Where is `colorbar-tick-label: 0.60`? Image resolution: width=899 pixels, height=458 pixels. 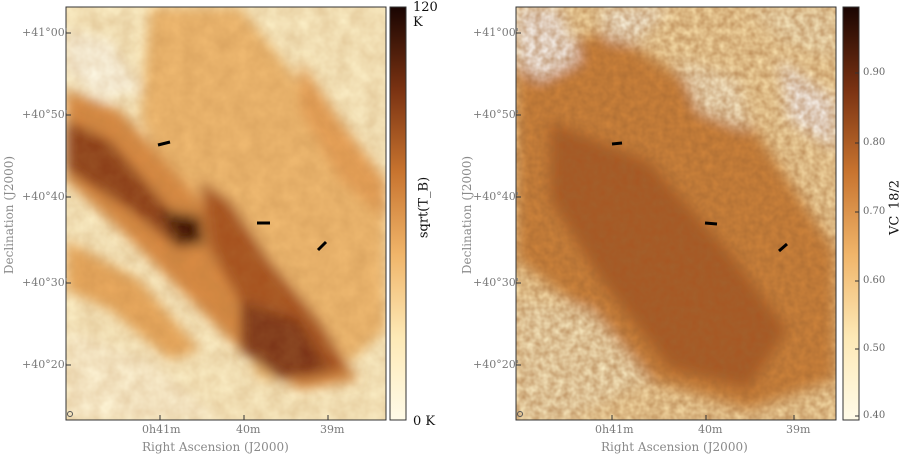 colorbar-tick-label: 0.60 is located at coordinates (874, 280).